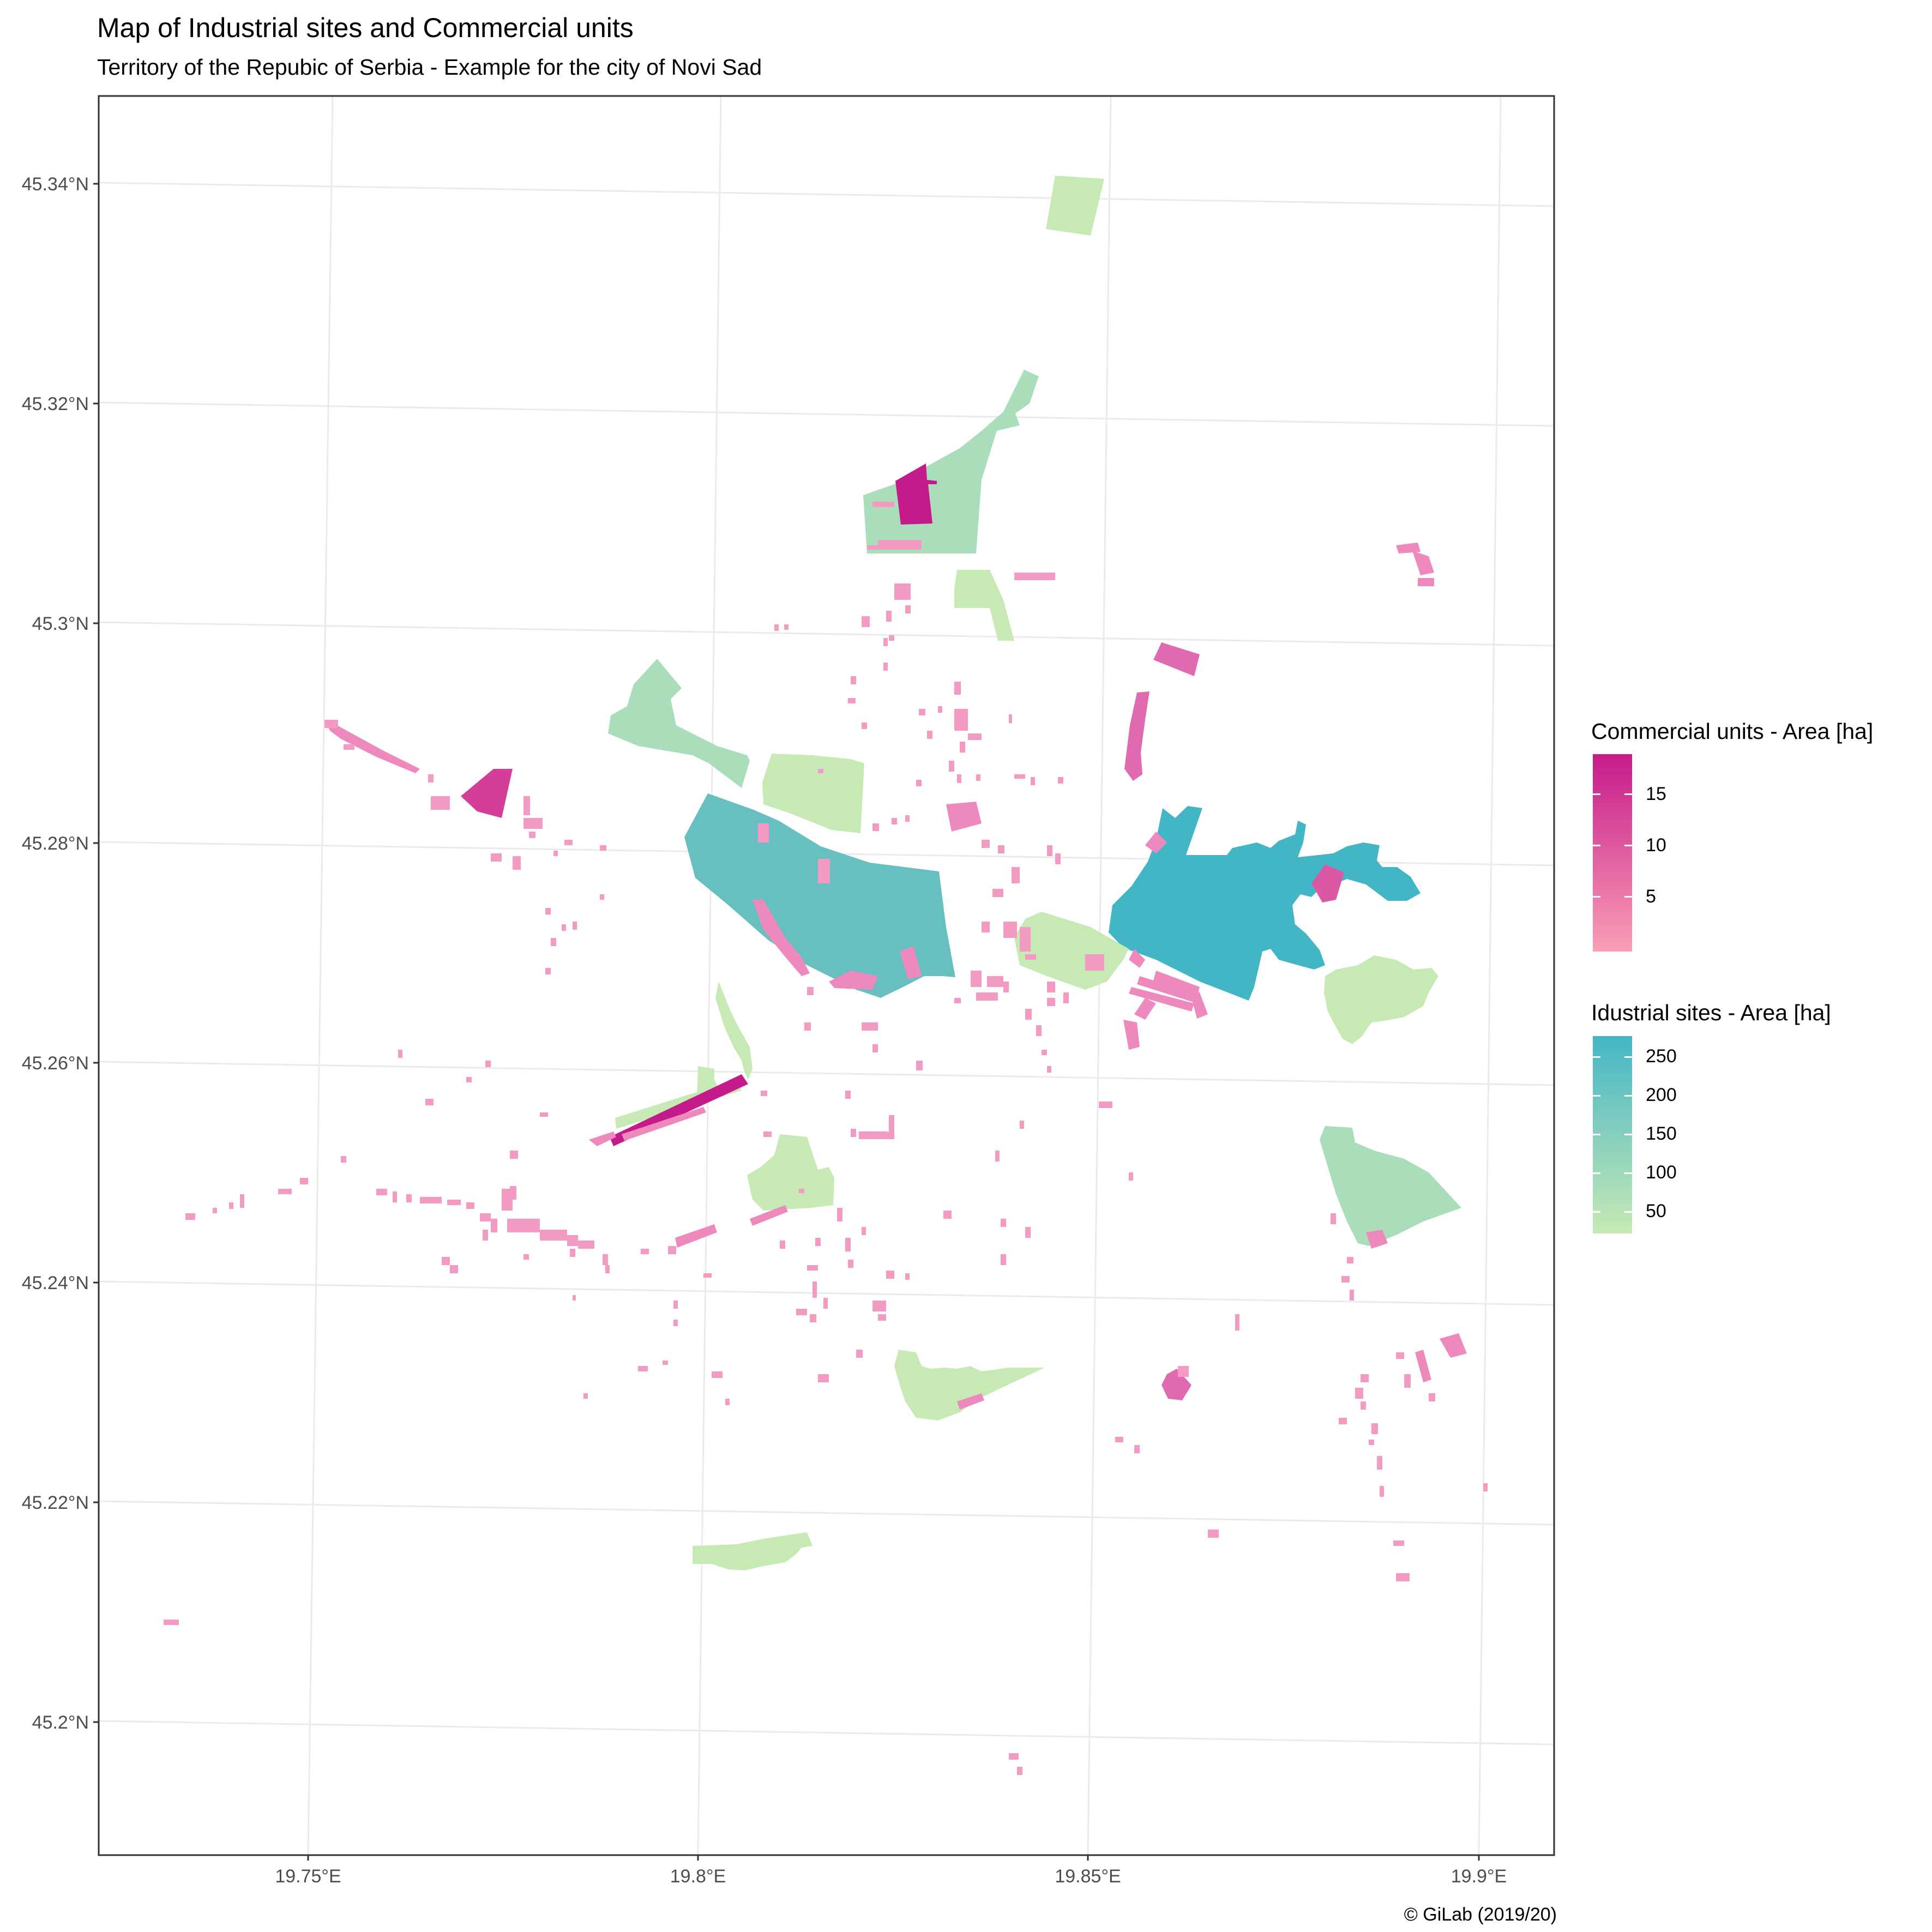 Image resolution: width=1932 pixels, height=1932 pixels. I want to click on legend-label: 100, so click(1661, 1172).